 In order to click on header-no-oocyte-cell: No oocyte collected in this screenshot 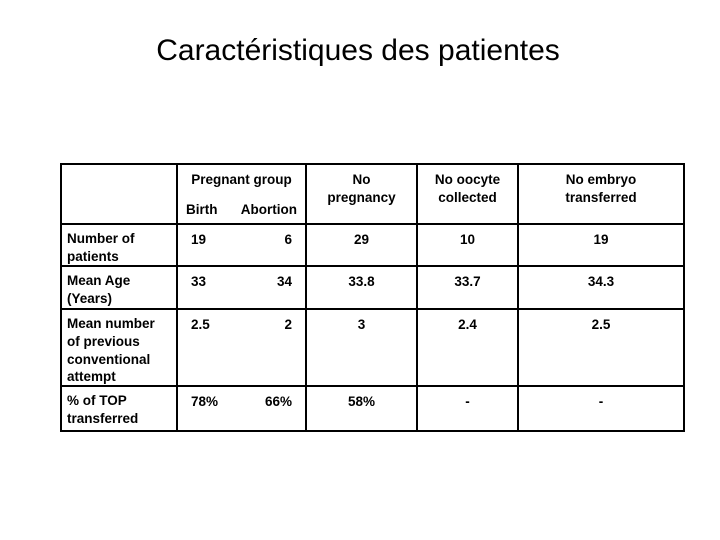, I will do `click(467, 194)`.